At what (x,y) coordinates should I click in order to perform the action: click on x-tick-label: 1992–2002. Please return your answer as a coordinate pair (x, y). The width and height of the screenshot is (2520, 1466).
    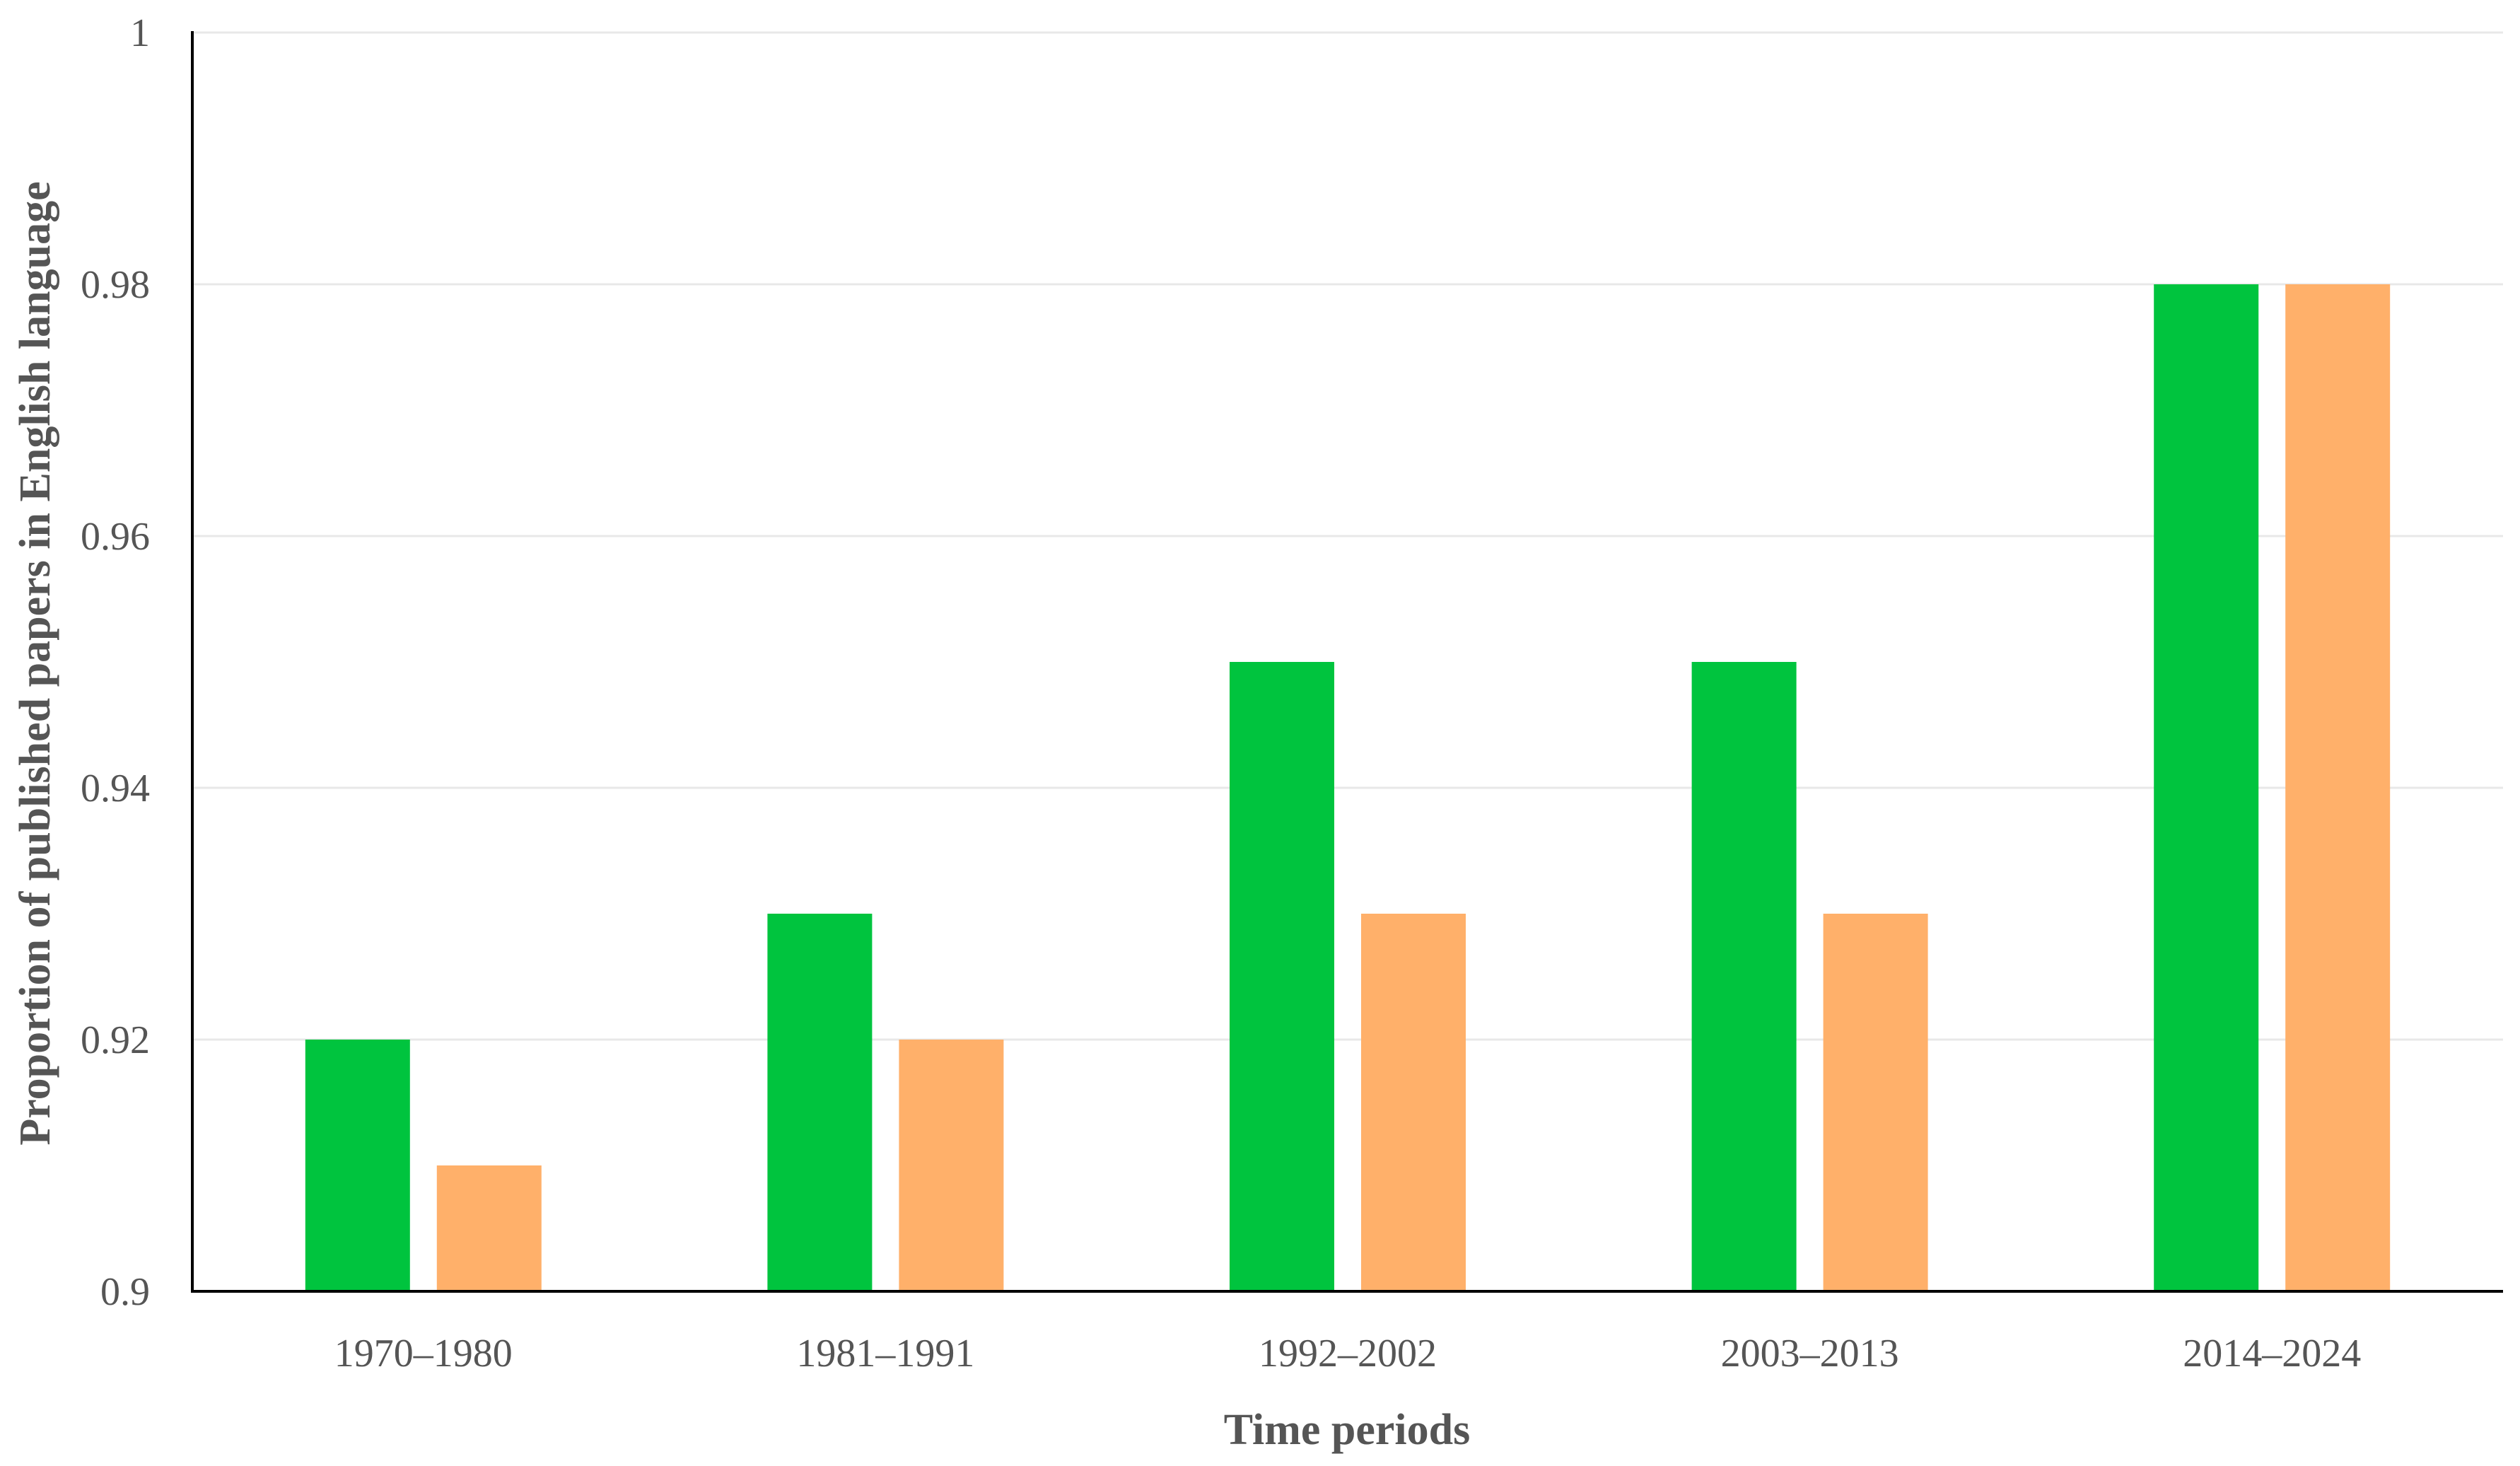
    Looking at the image, I should click on (1348, 1353).